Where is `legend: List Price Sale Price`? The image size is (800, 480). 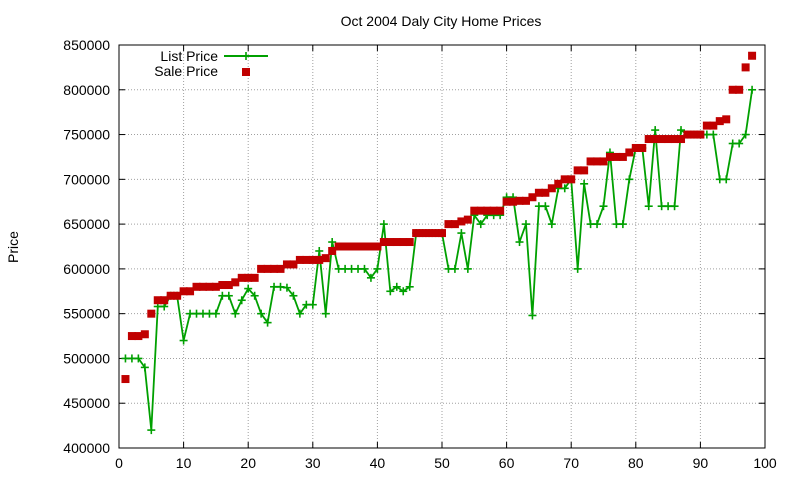 legend: List Price Sale Price is located at coordinates (211, 63).